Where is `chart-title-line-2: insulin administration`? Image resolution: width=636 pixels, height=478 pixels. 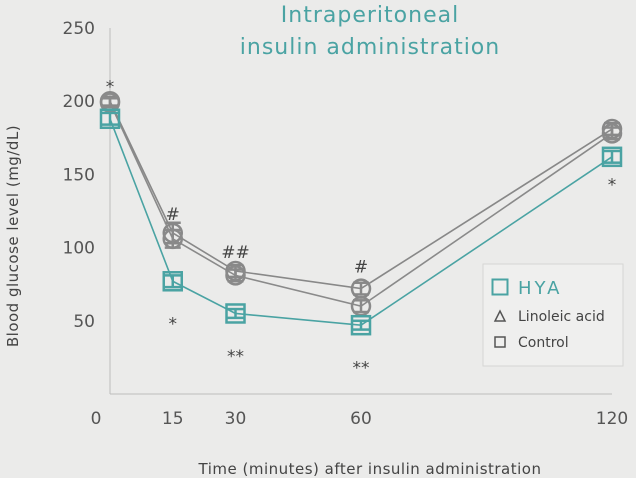
chart-title-line-2: insulin administration is located at coordinates (370, 47).